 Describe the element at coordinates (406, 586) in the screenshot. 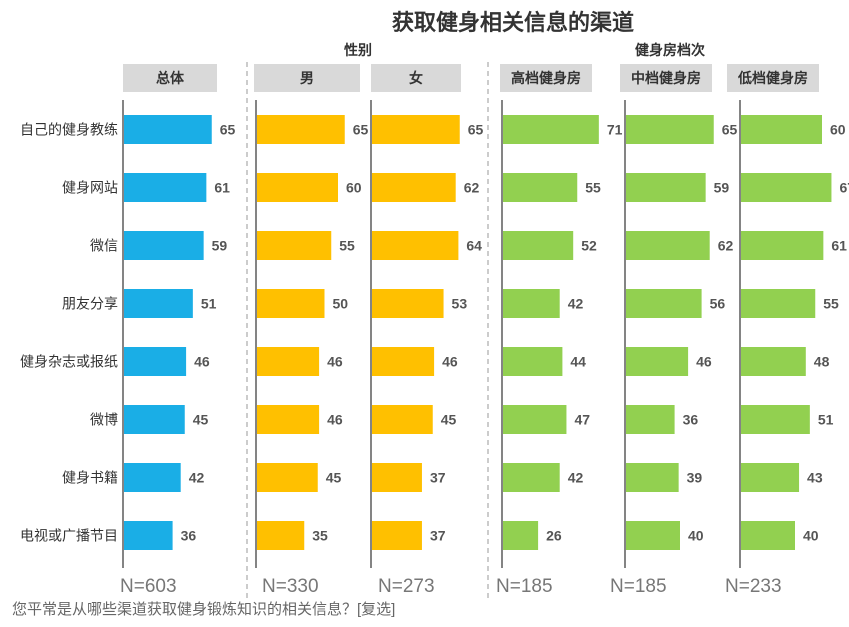

I see `sample-size-label: N=273` at that location.